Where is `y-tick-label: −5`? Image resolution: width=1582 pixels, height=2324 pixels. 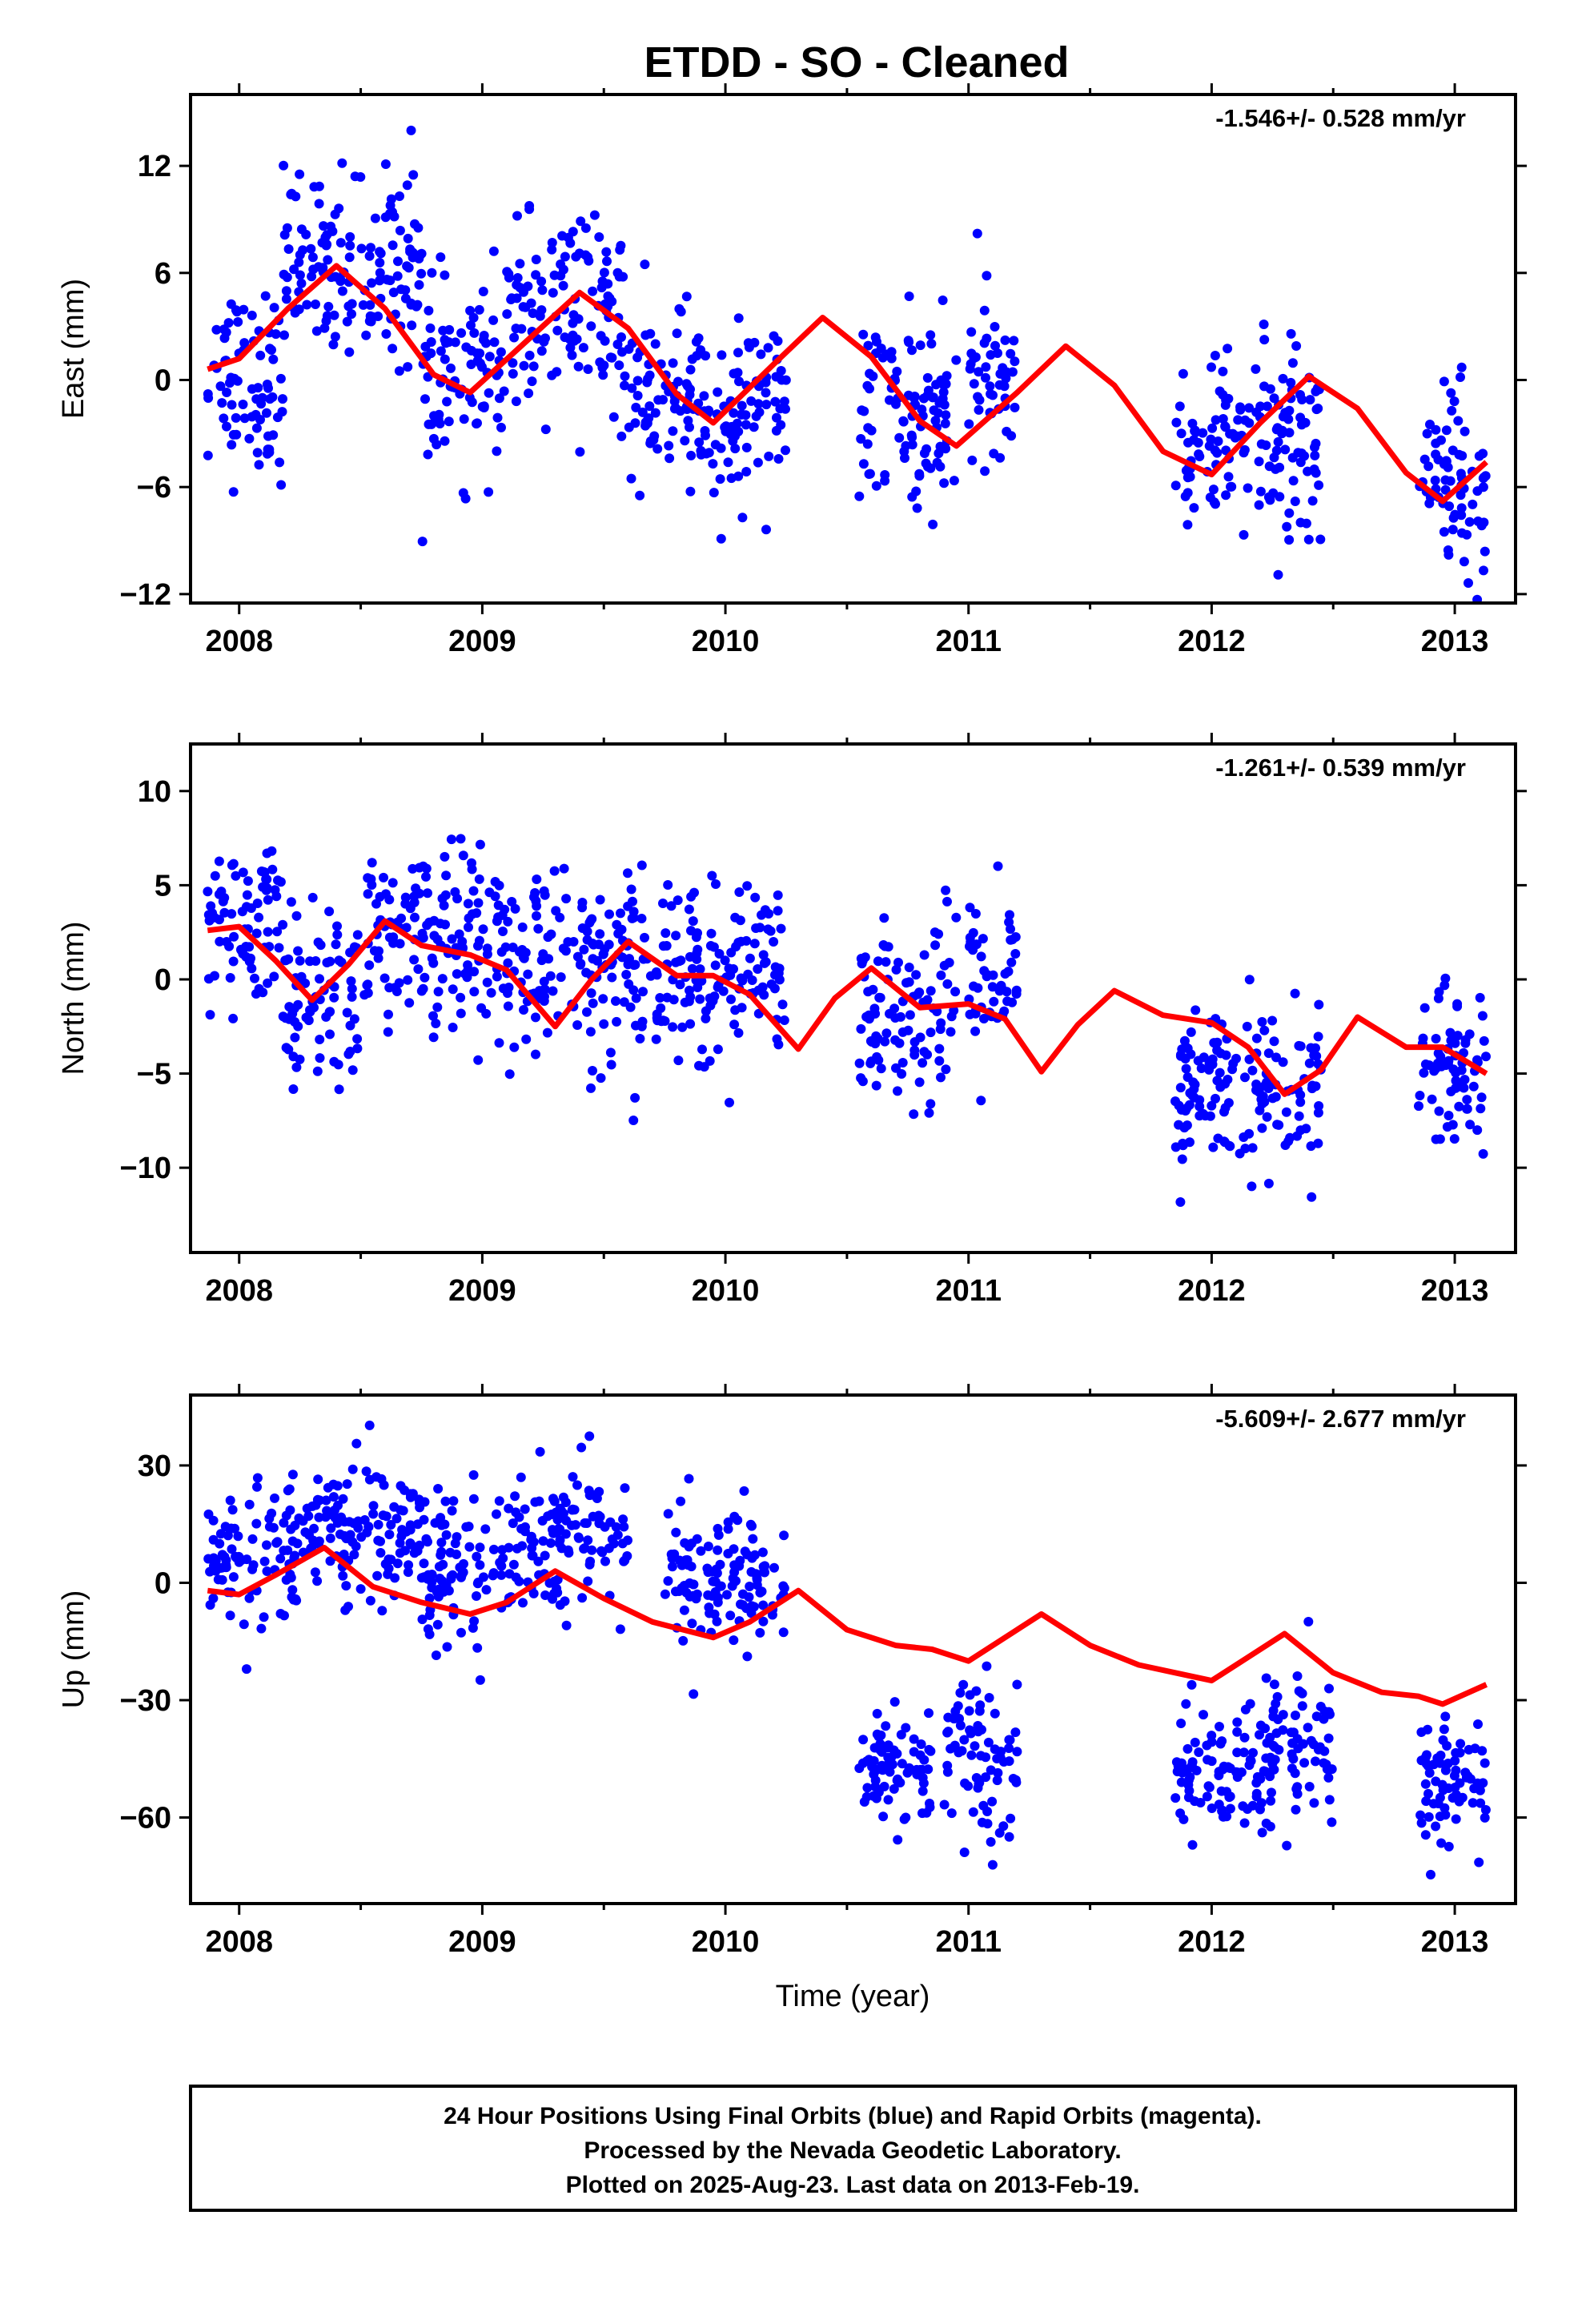
y-tick-label: −5 is located at coordinates (154, 1075).